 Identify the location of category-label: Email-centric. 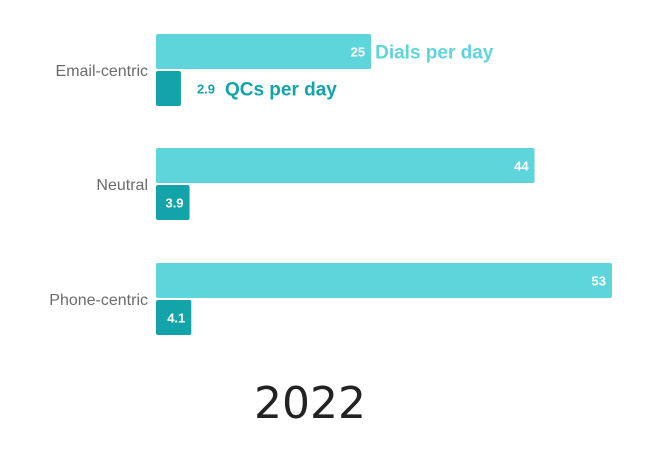
(102, 71).